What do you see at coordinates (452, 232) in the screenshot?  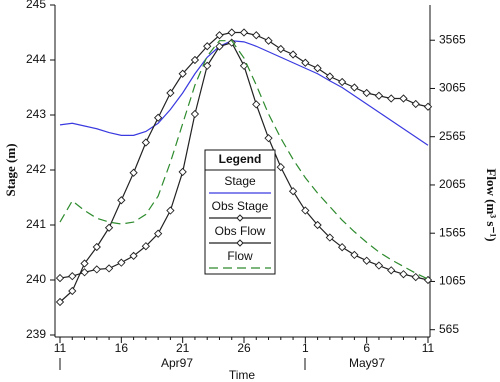 I see `y2-tick-label: 1565` at bounding box center [452, 232].